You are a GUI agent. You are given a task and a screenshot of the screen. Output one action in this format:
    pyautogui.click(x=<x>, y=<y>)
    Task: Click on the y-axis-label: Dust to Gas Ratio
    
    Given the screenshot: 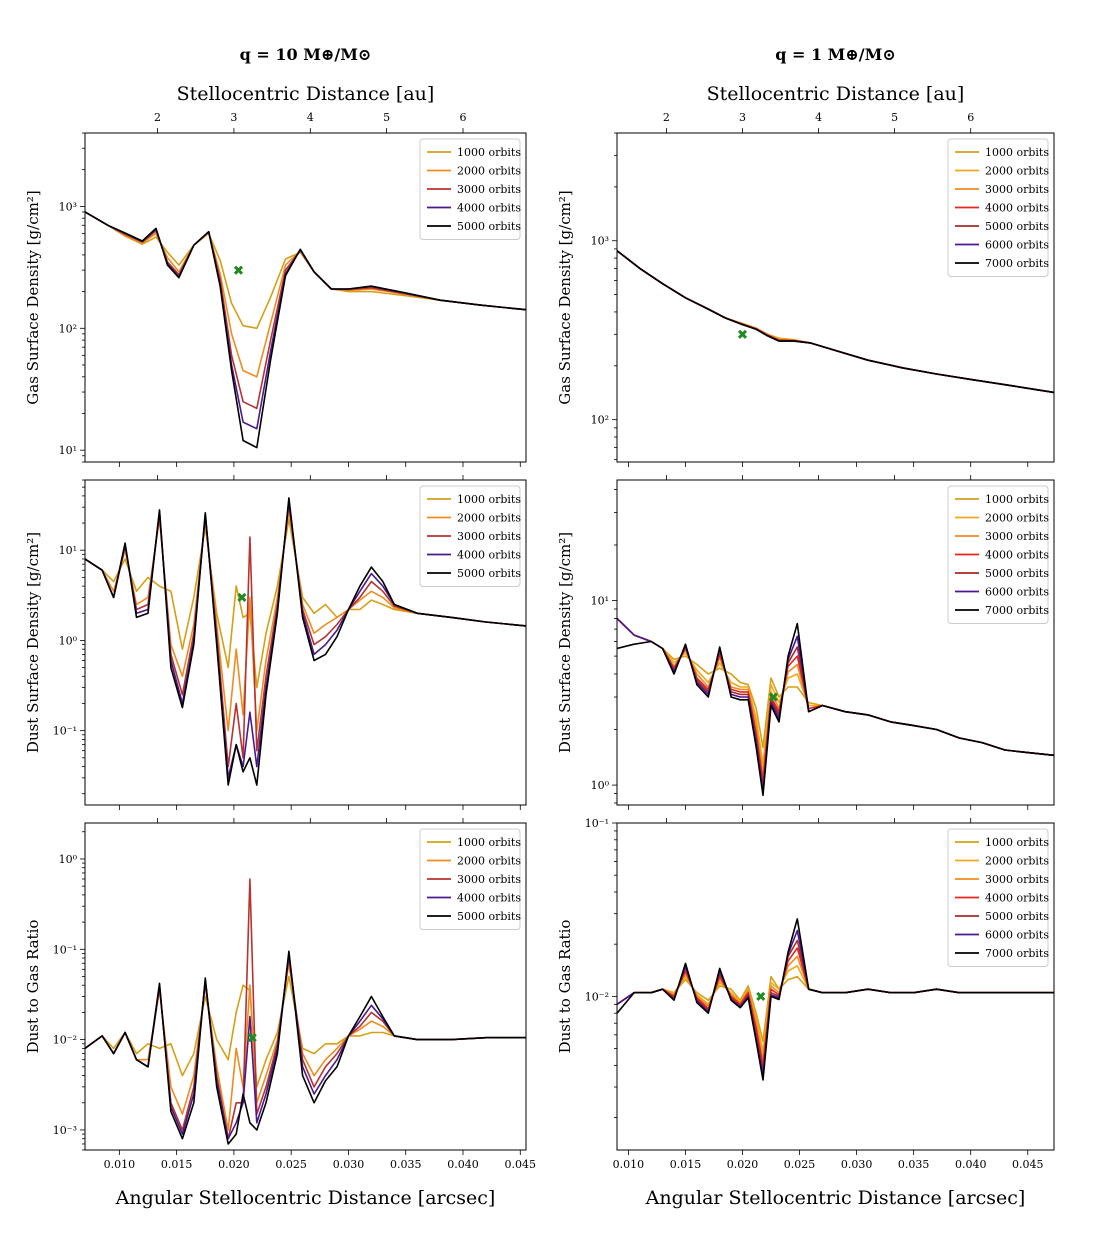 What is the action you would take?
    pyautogui.click(x=565, y=987)
    